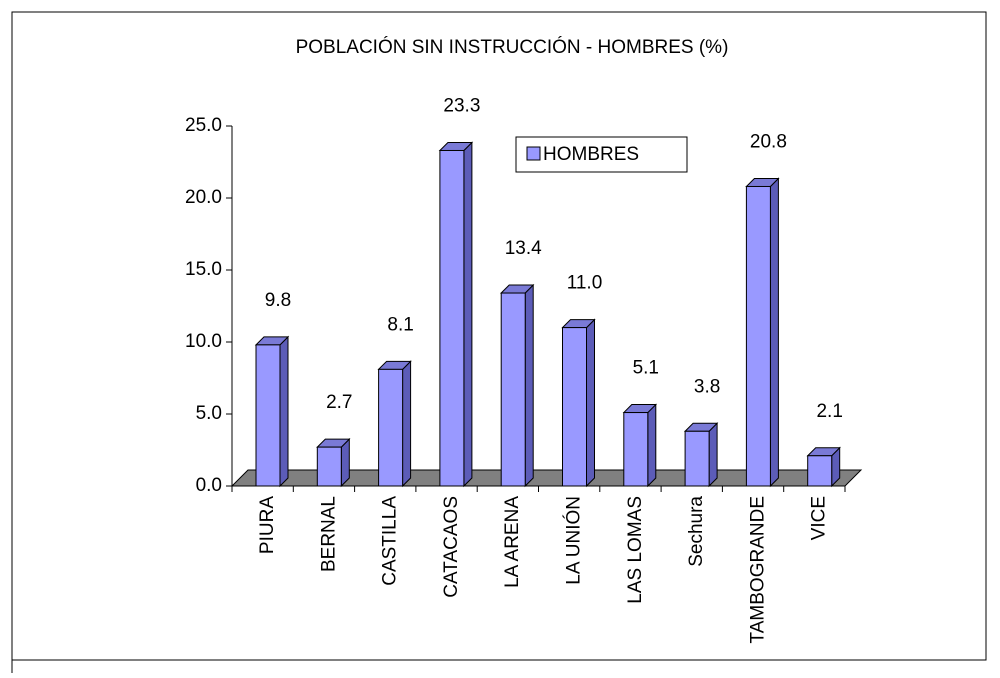 This screenshot has width=1000, height=678. Describe the element at coordinates (523, 248) in the screenshot. I see `data-label: 13.4` at that location.